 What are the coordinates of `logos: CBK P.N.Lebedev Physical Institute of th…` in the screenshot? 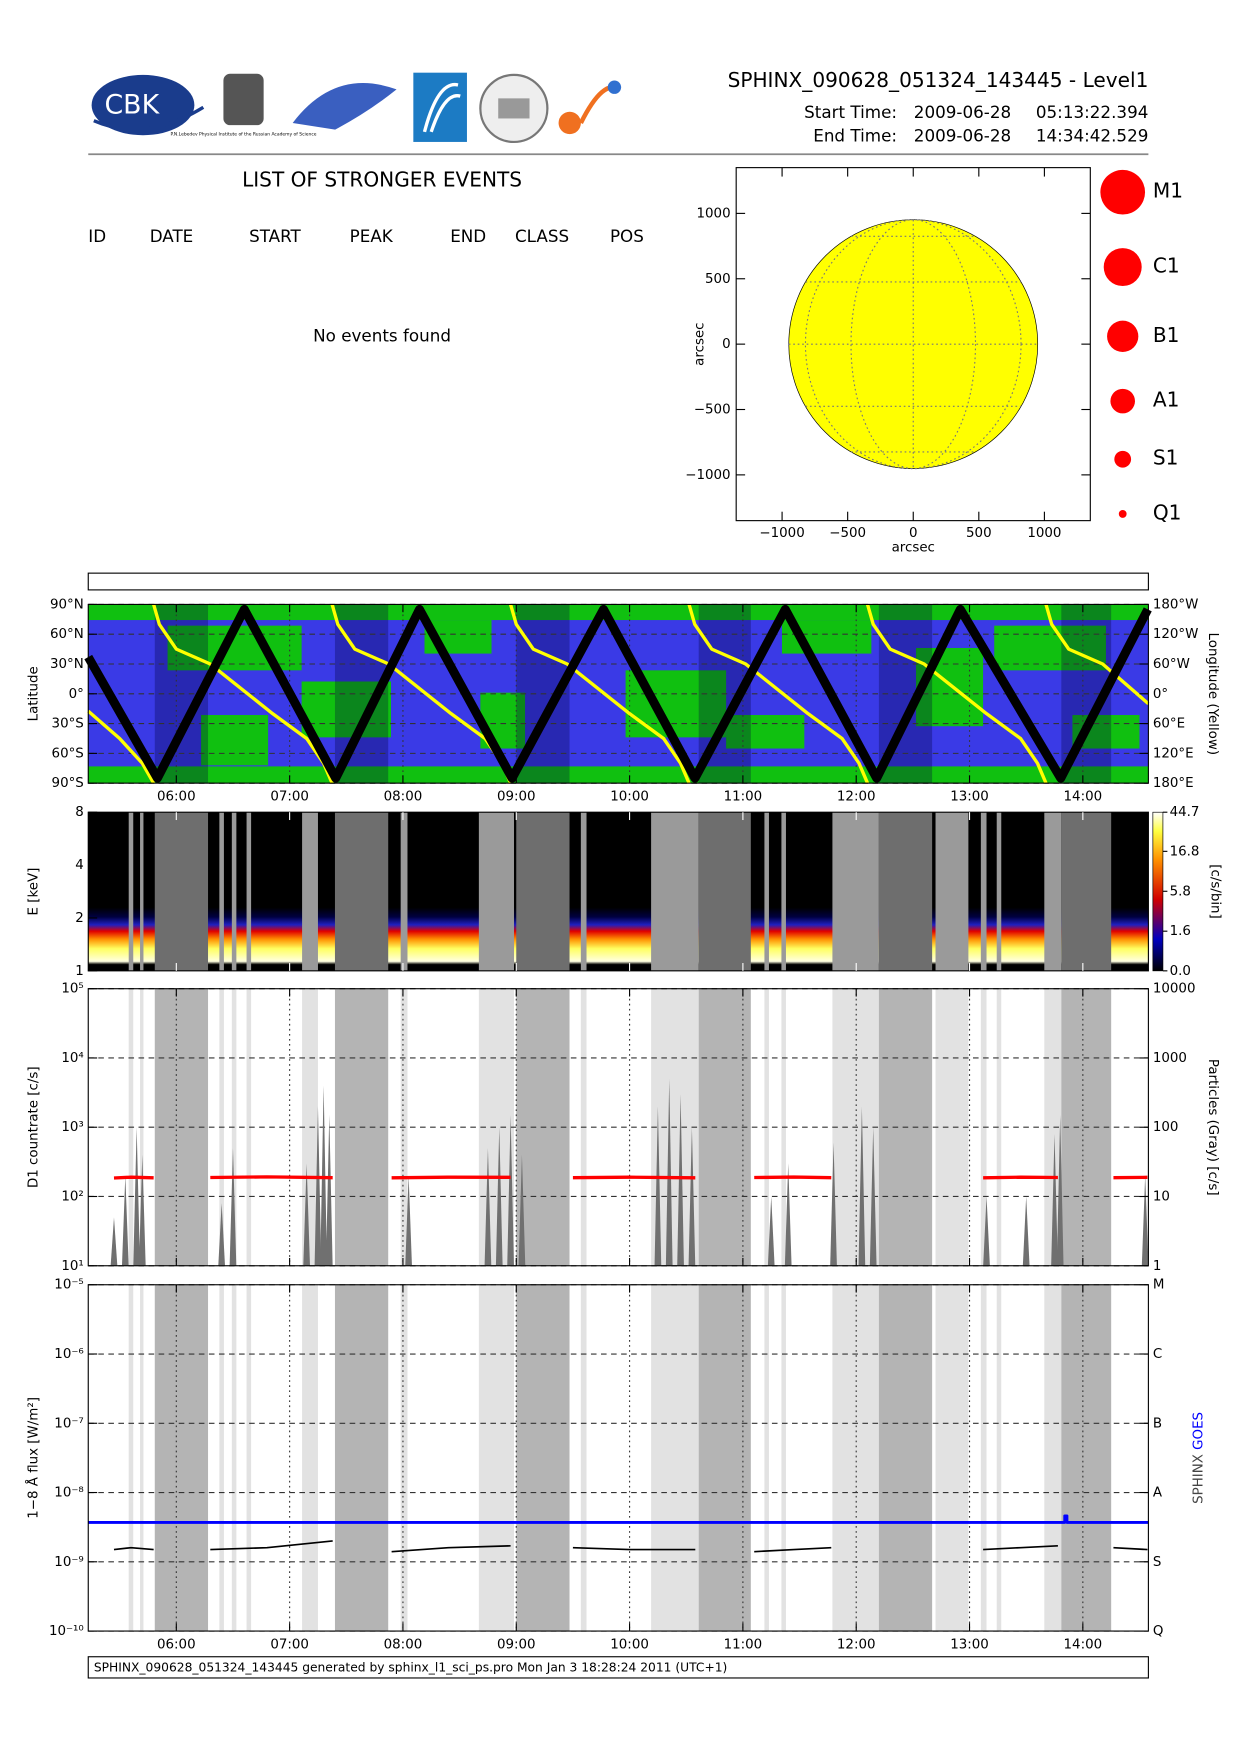 It's located at (356, 108).